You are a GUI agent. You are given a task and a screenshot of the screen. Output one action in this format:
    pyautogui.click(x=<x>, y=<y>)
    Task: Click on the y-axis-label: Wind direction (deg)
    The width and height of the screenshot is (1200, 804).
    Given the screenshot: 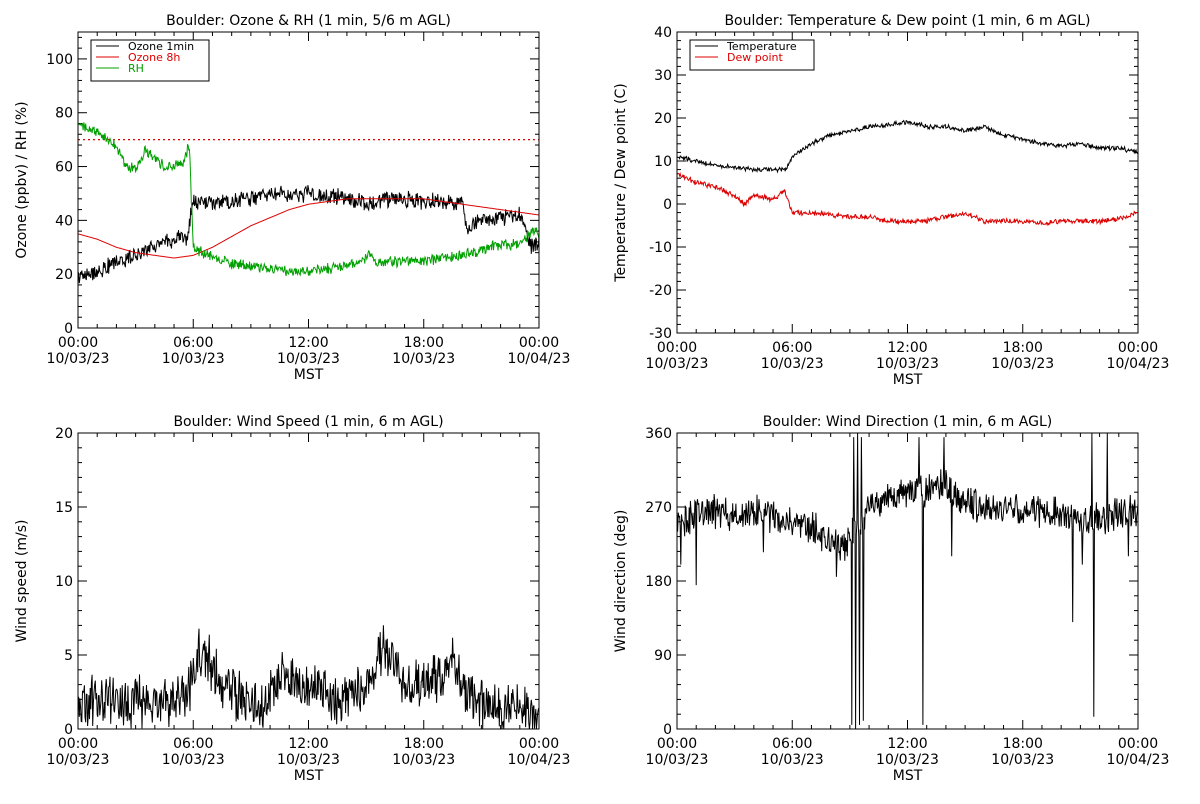 What is the action you would take?
    pyautogui.click(x=621, y=581)
    